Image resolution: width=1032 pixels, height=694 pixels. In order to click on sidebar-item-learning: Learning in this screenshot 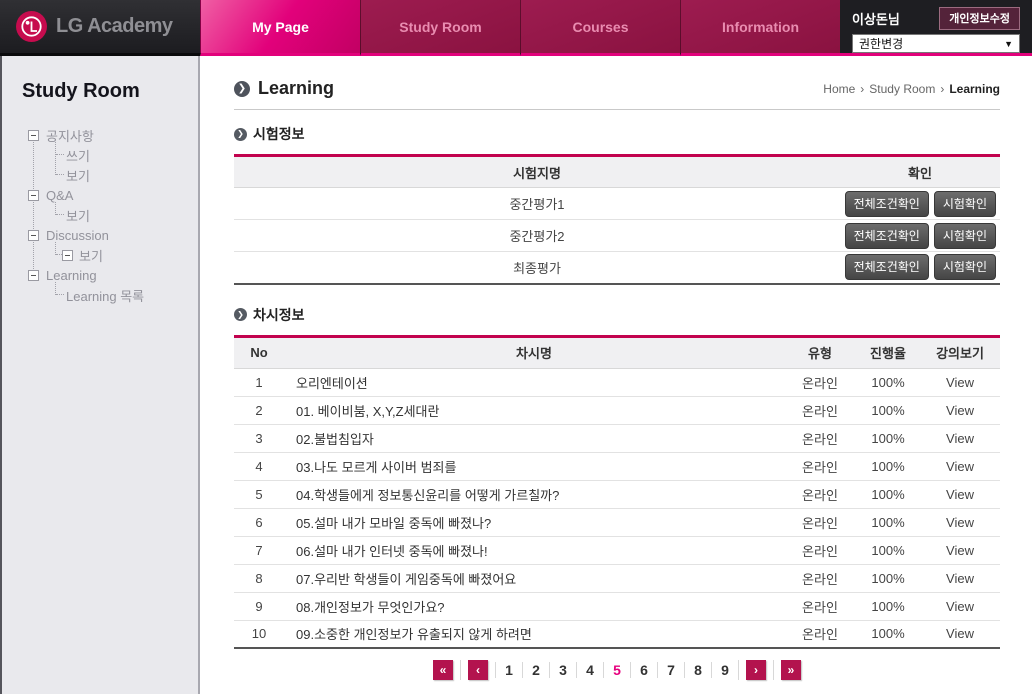, I will do `click(109, 275)`.